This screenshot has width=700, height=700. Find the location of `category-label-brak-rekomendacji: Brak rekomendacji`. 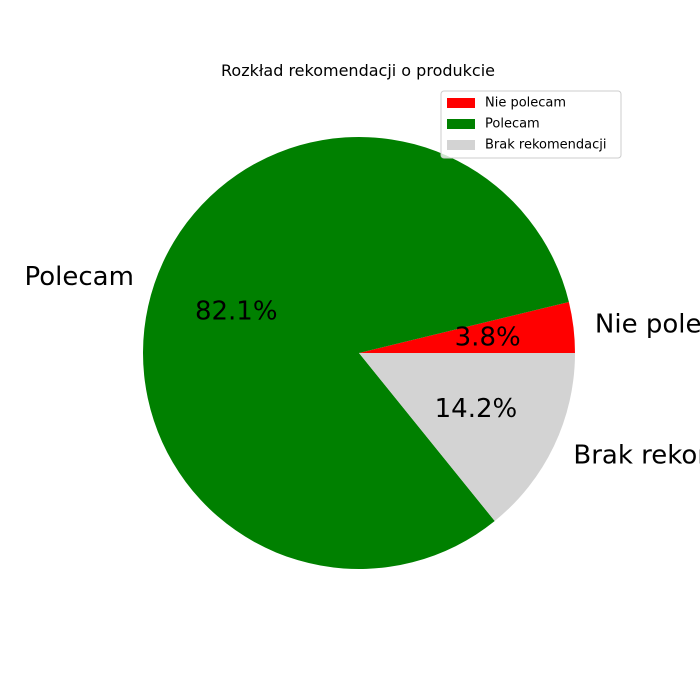

category-label-brak-rekomendacji: Brak rekomendacji is located at coordinates (636, 455).